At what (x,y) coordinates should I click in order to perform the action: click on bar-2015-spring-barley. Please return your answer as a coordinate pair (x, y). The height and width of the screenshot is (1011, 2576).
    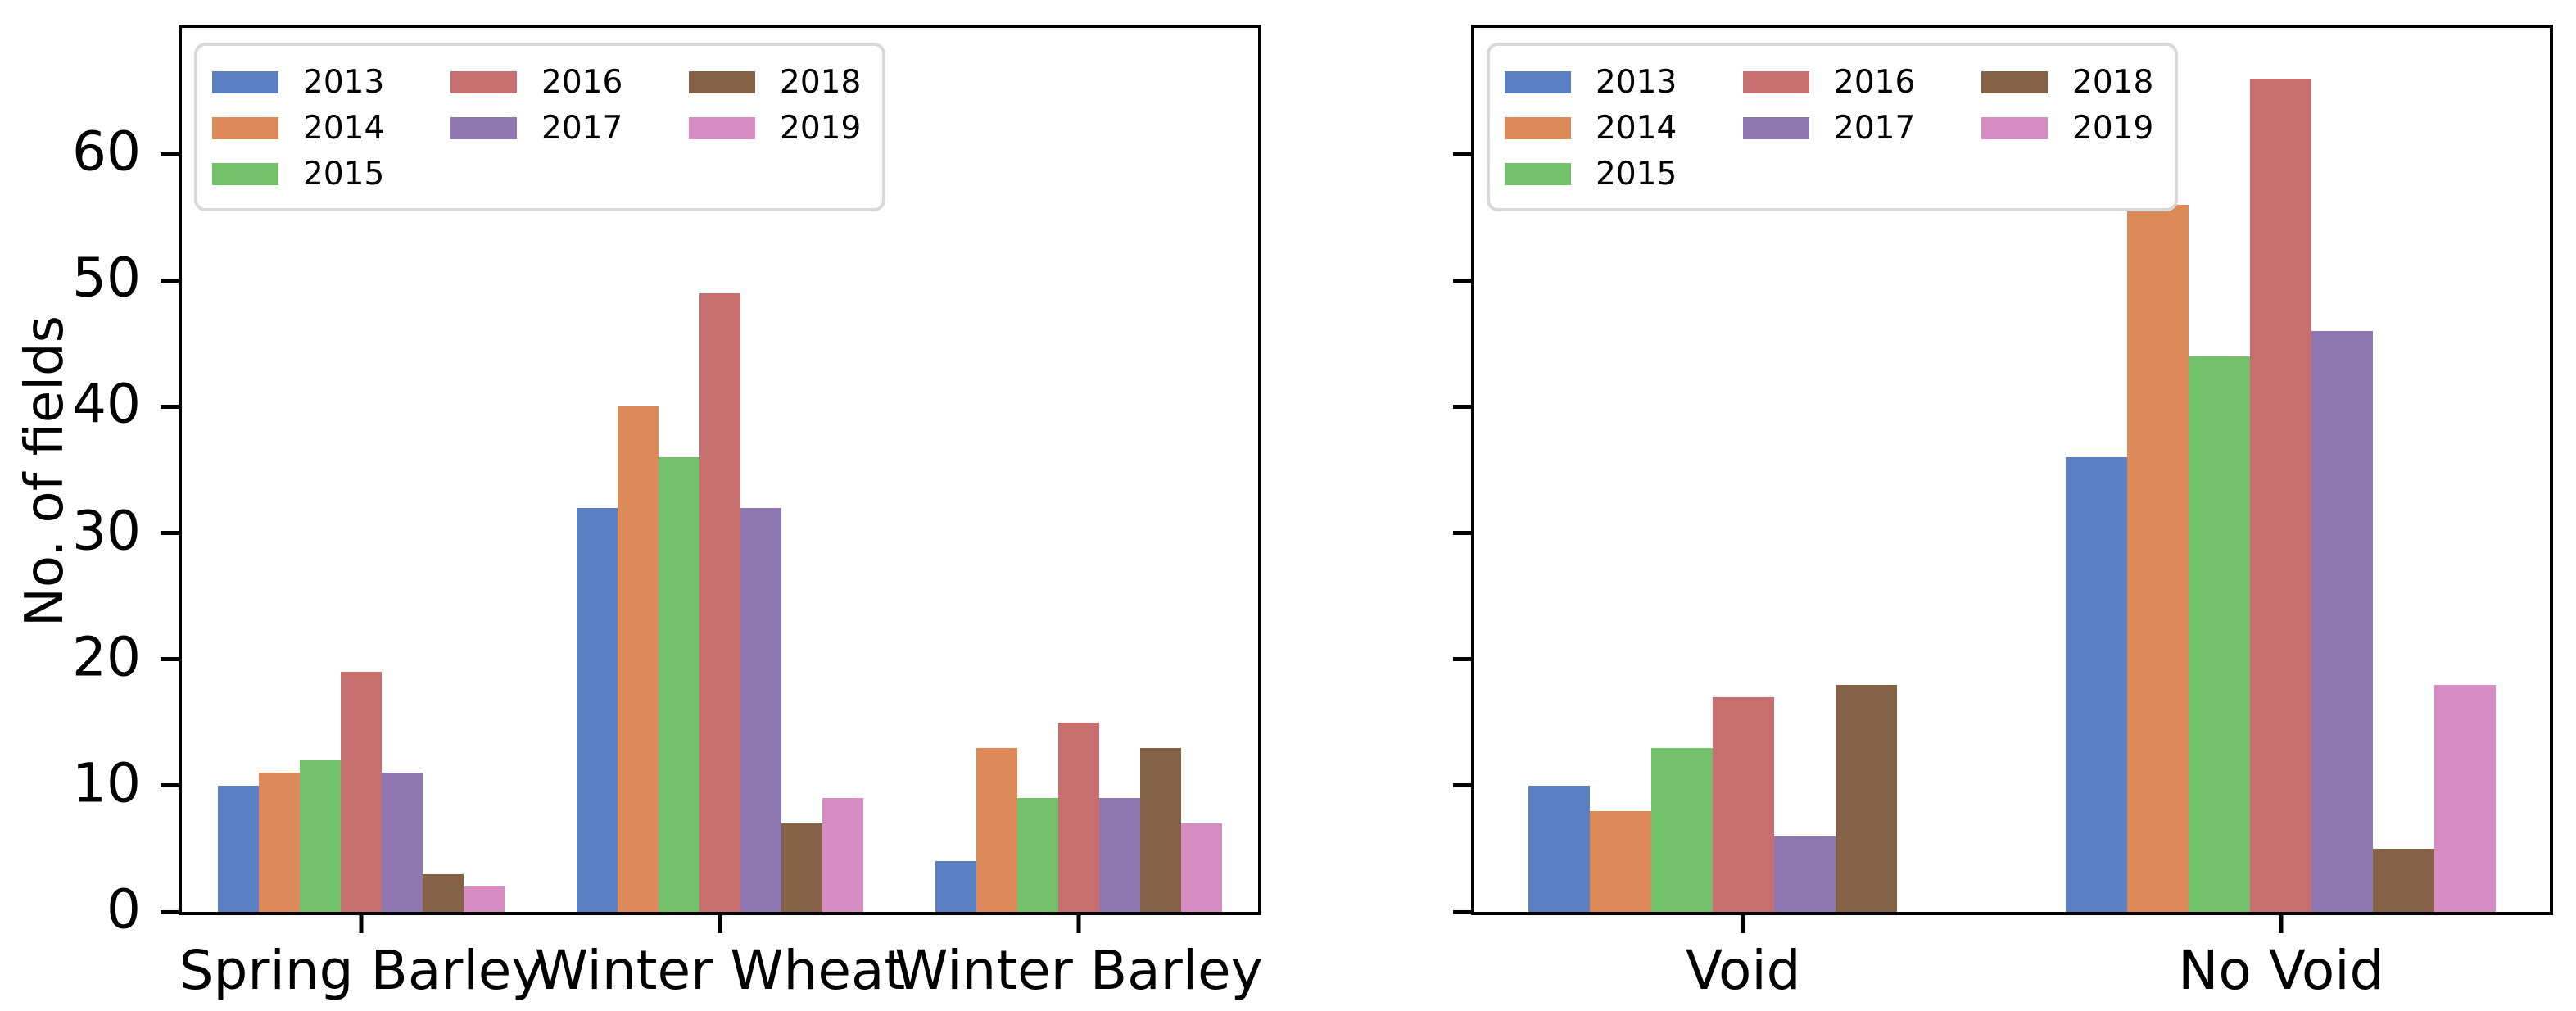
    Looking at the image, I should click on (320, 836).